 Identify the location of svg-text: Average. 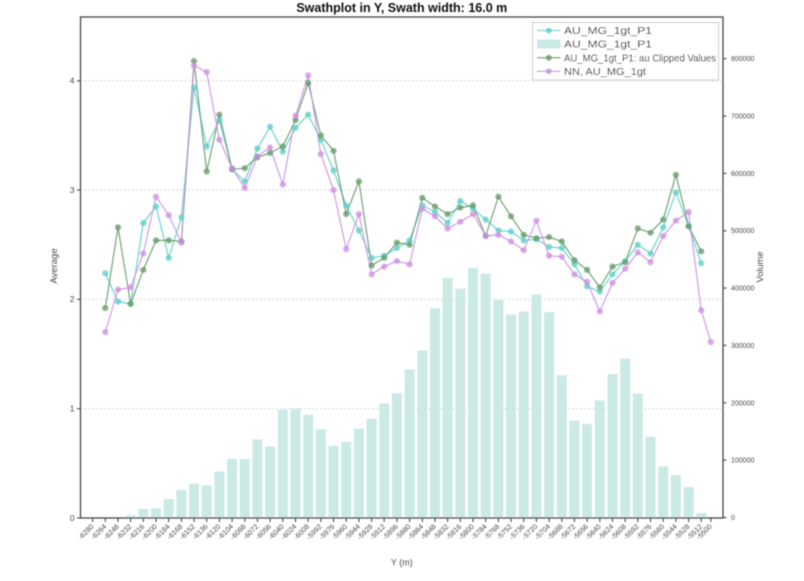
(54, 265).